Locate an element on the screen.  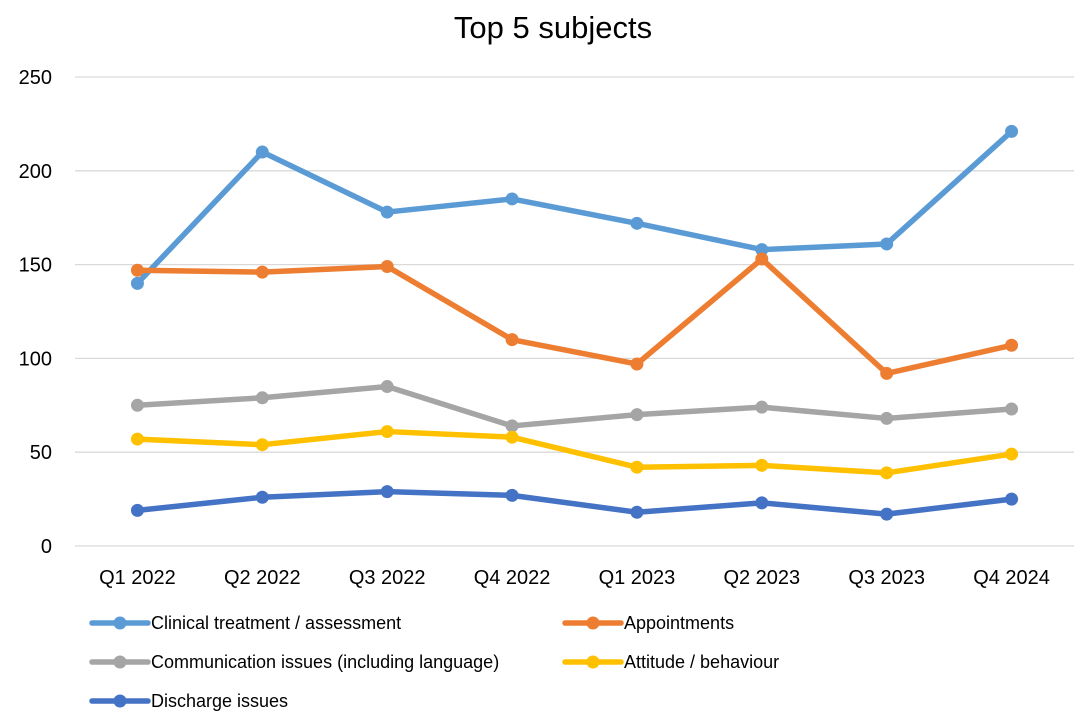
legend-item: Attitude / behaviour is located at coordinates (670, 662).